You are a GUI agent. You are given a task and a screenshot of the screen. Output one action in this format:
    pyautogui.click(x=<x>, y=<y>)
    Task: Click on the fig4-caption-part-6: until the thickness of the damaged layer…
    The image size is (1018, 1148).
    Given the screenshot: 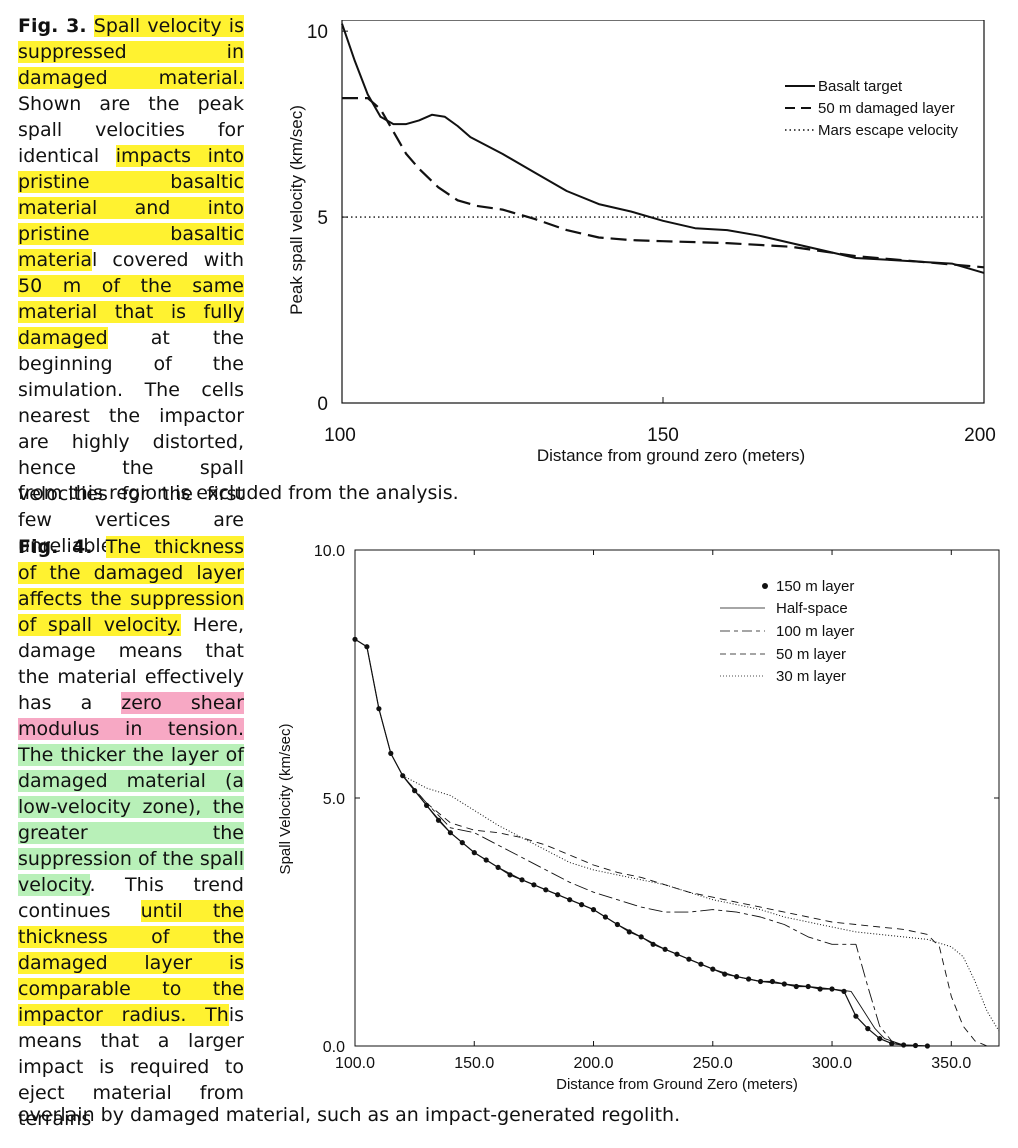 What is the action you would take?
    pyautogui.click(x=131, y=963)
    